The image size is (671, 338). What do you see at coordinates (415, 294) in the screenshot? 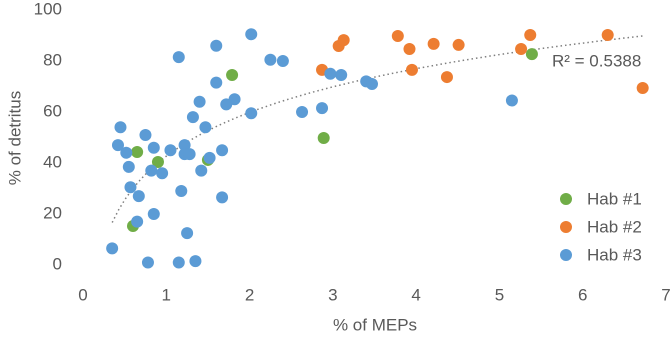
I see `x-tick-label: 4` at bounding box center [415, 294].